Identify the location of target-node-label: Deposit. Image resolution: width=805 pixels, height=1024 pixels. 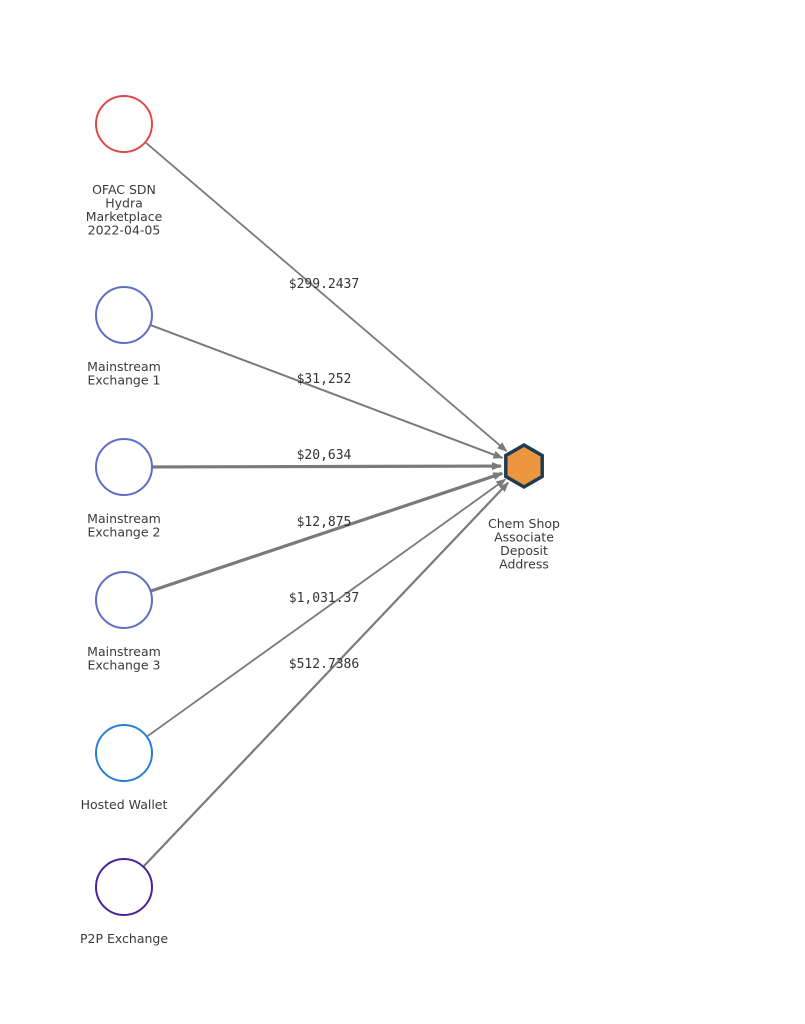
(524, 550).